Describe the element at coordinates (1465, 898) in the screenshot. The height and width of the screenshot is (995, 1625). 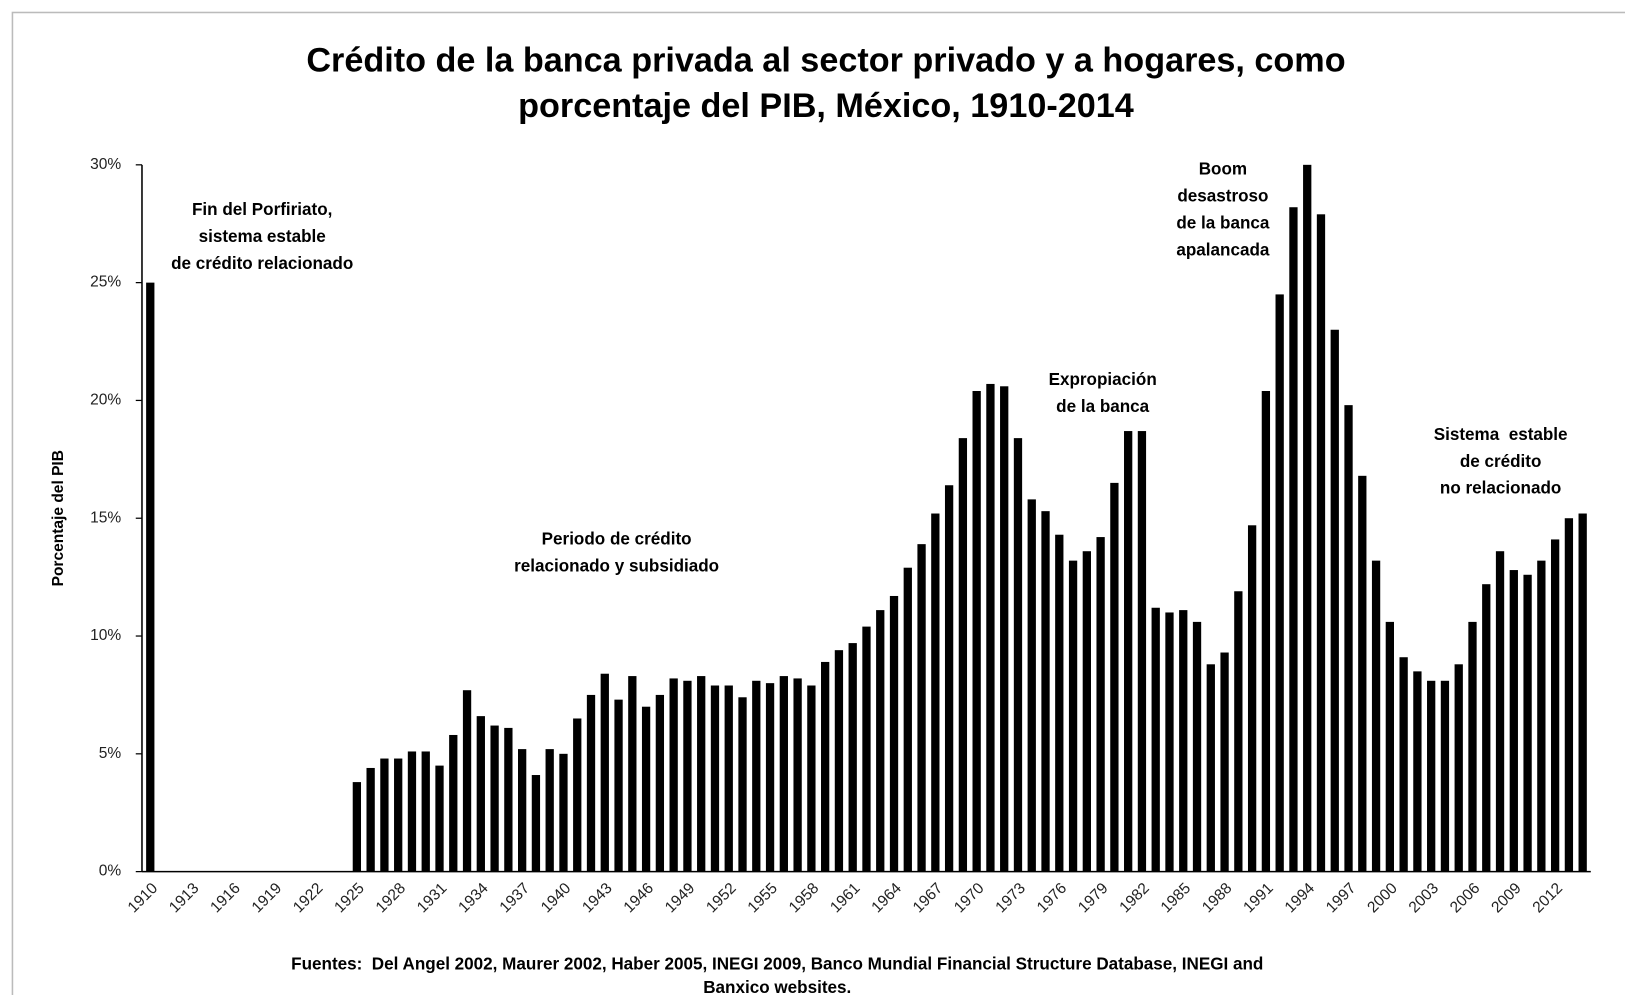
I see `x-tick-label: 2006` at that location.